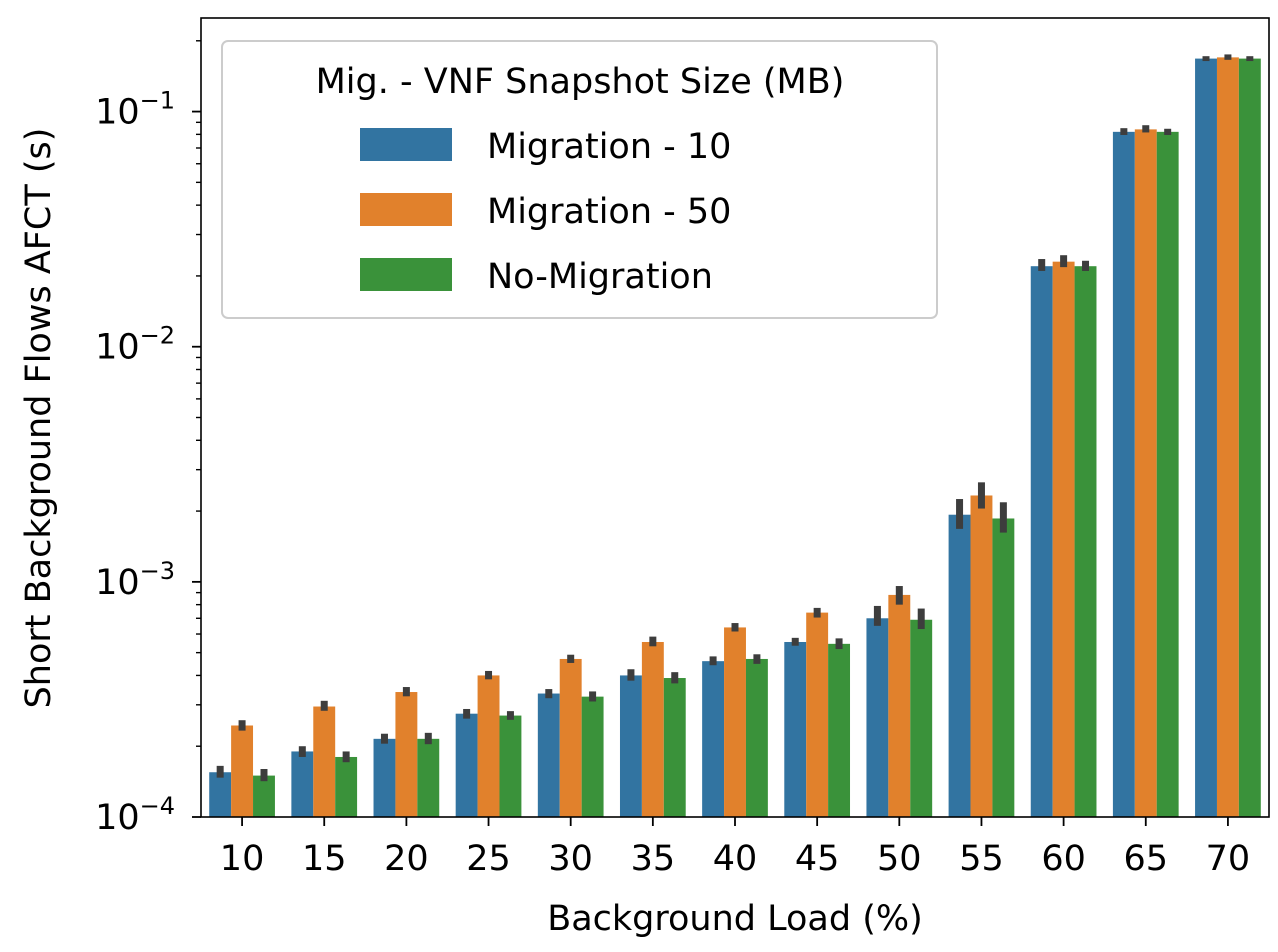  I want to click on y-axis: 10⁻⁴ 10⁻³ 10⁻² 10⁻¹, so click(148, 439).